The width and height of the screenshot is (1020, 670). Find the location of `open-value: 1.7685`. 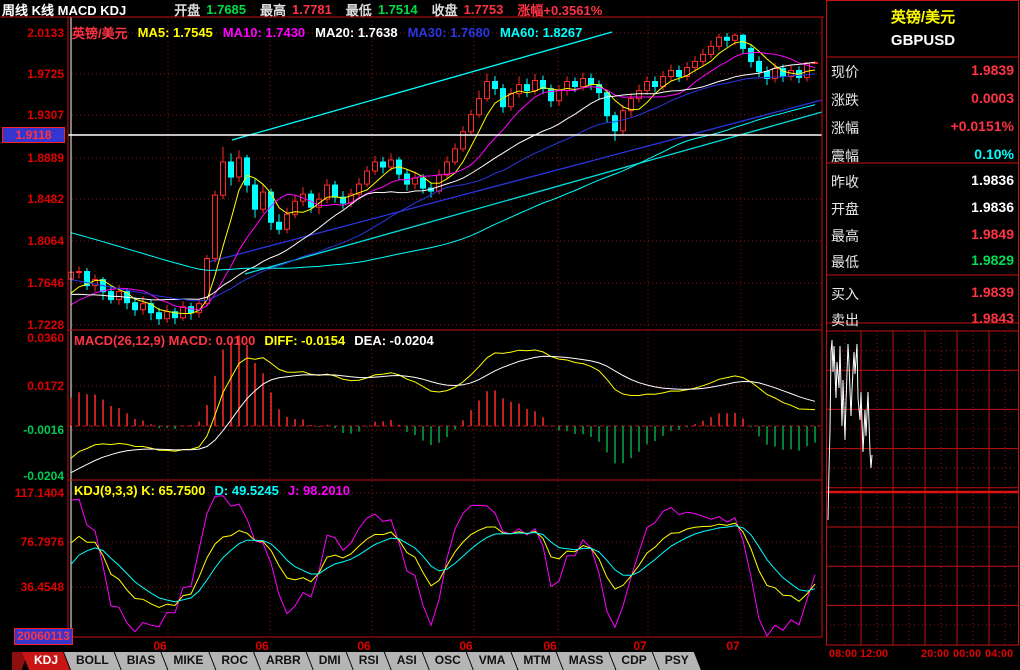

open-value: 1.7685 is located at coordinates (226, 9).